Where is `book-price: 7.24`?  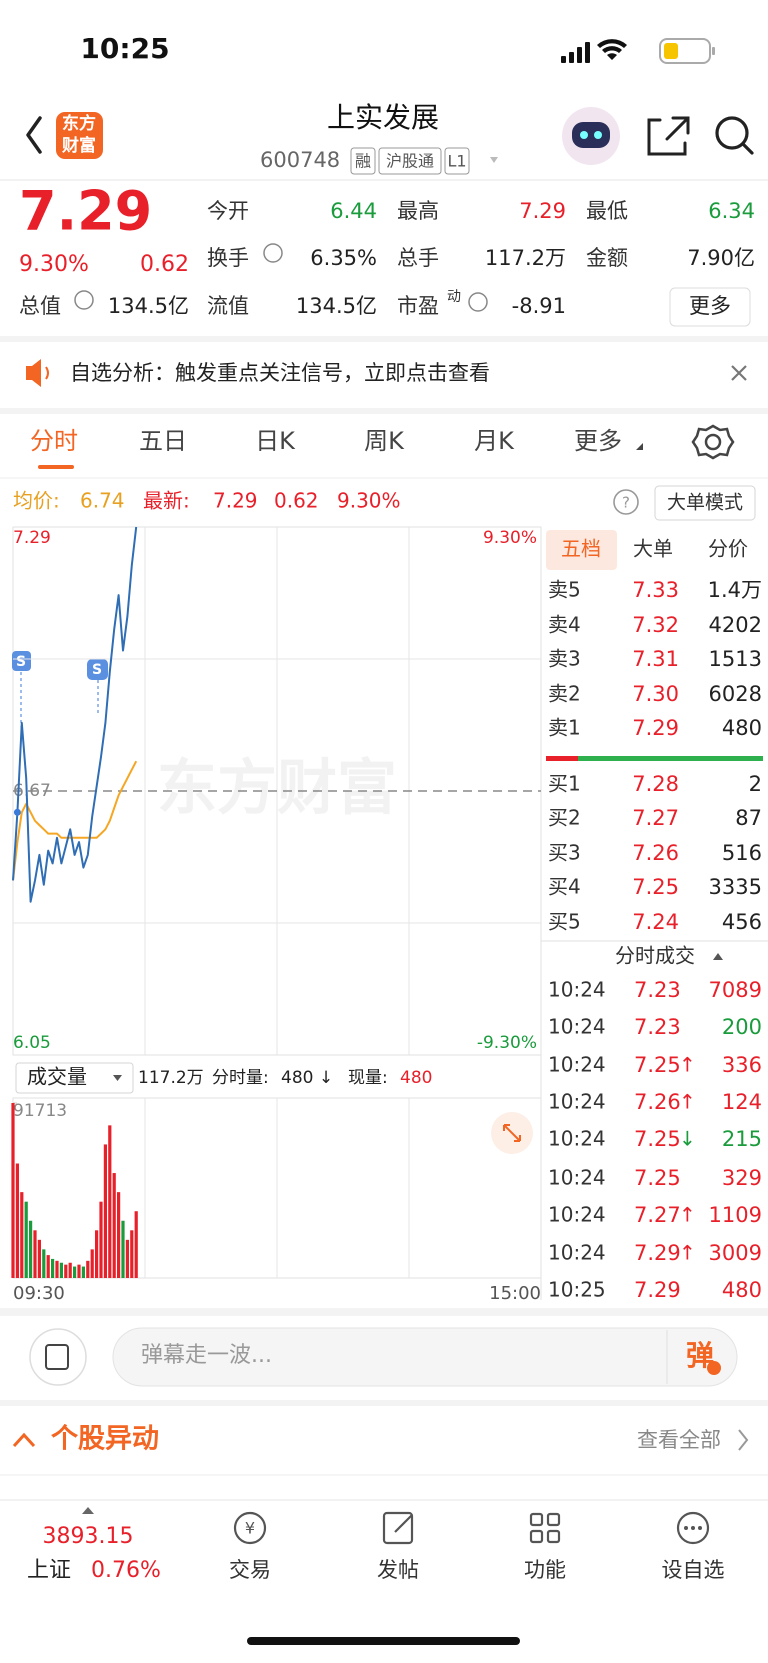
book-price: 7.24 is located at coordinates (655, 922).